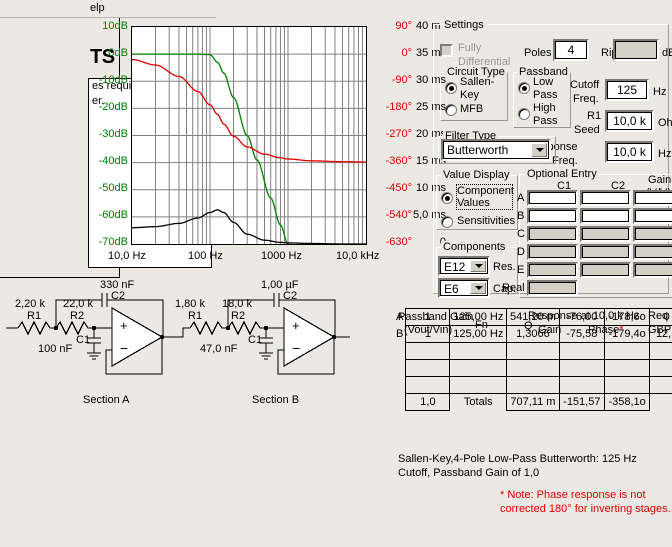  What do you see at coordinates (478, 150) in the screenshot?
I see `filter-type-value: Butterworth` at bounding box center [478, 150].